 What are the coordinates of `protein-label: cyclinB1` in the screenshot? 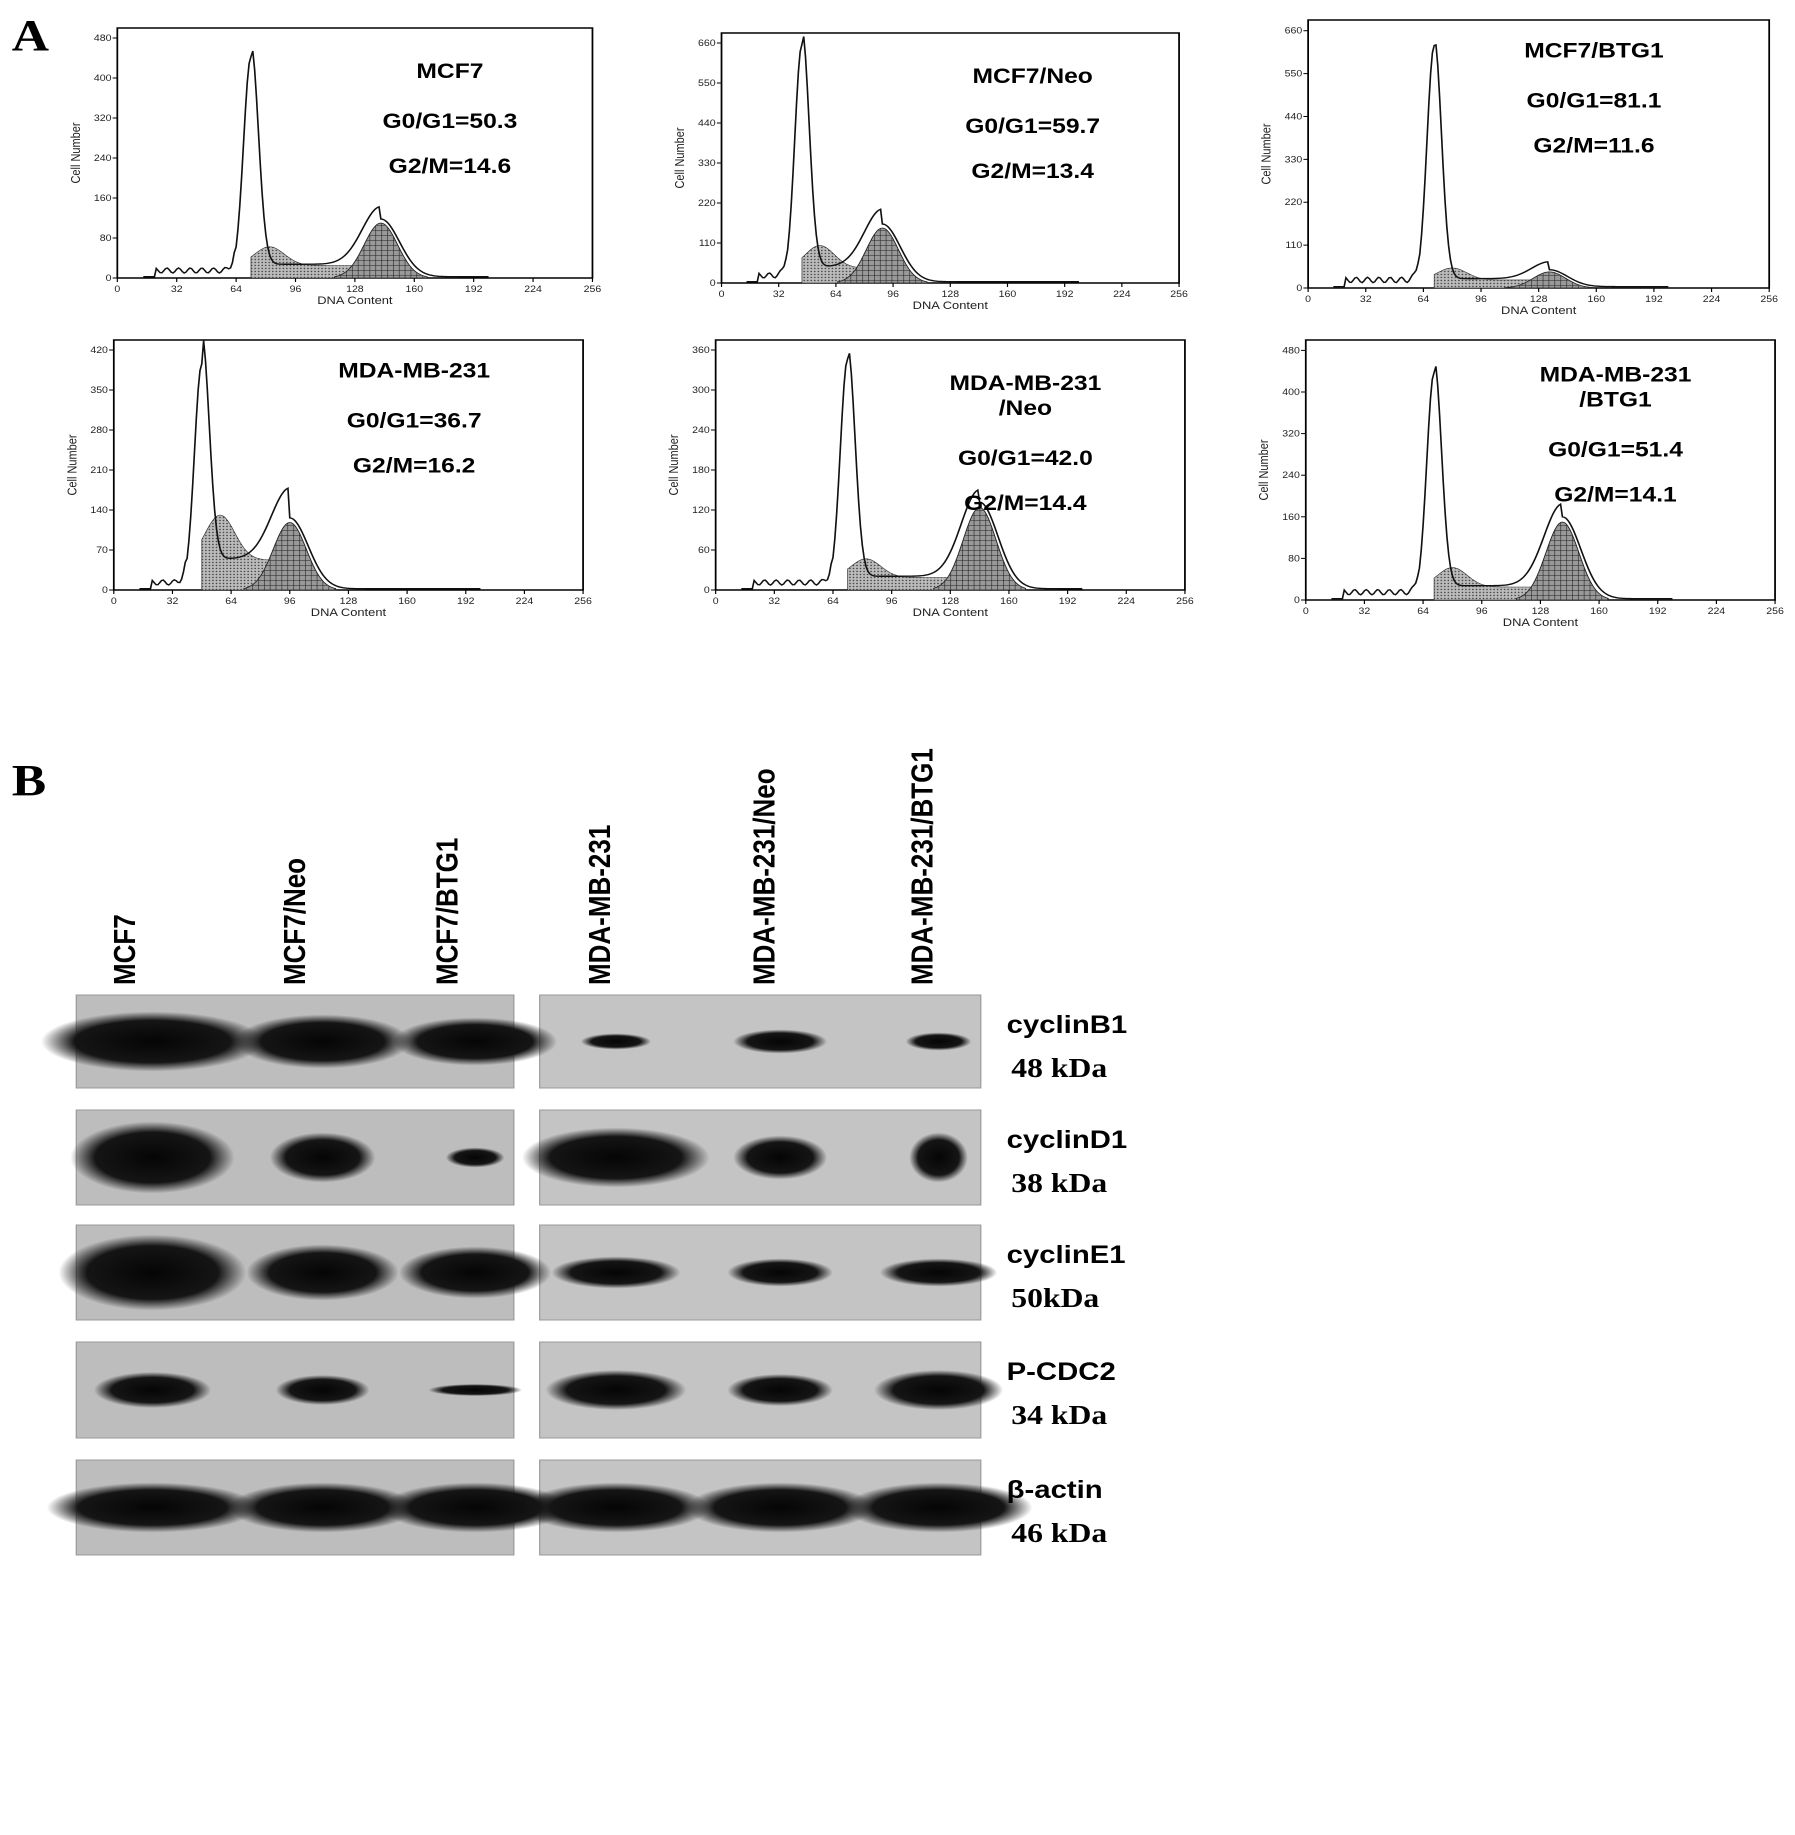 It's located at (1067, 1024).